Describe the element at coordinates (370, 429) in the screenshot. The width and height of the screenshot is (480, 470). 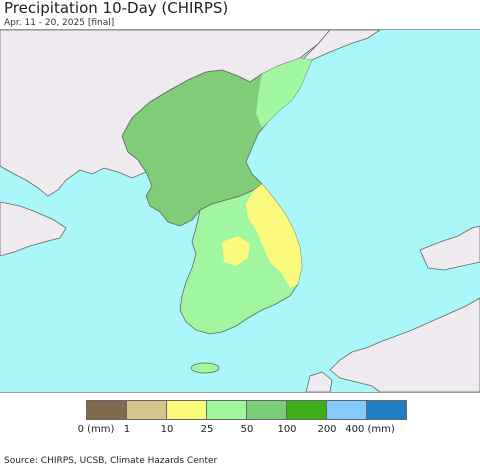
I see `legend-label-7: 400 (mm)` at that location.